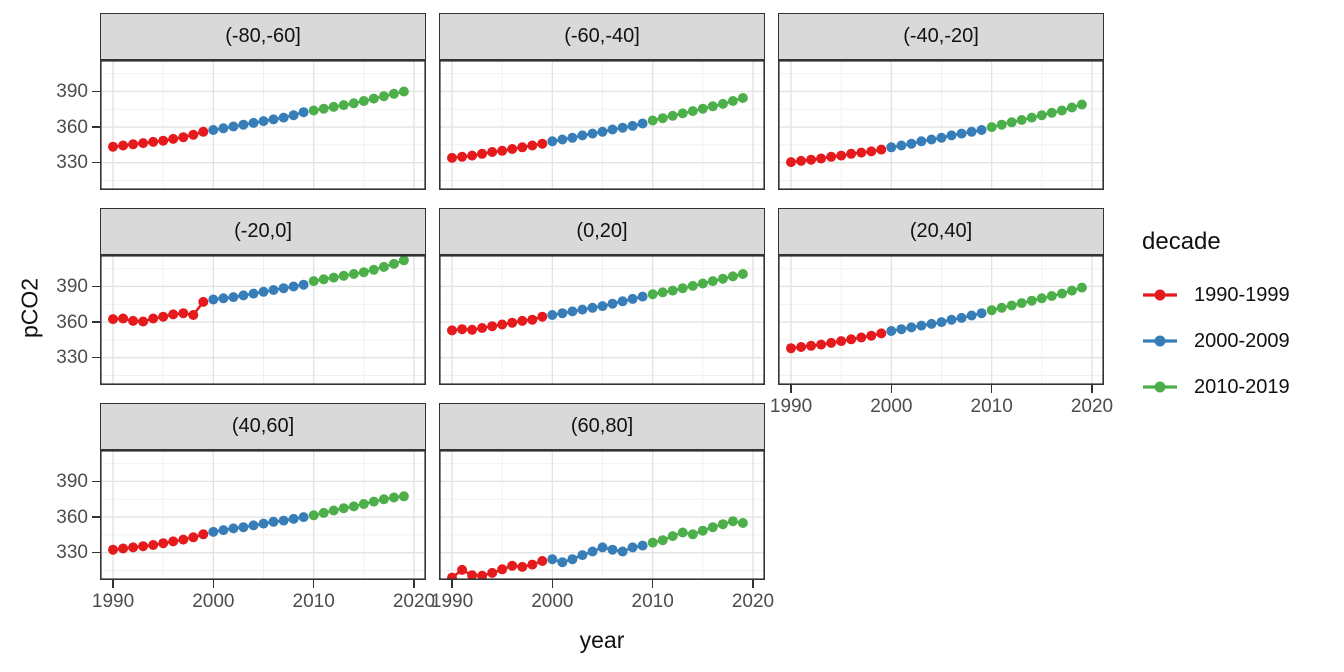 The image size is (1344, 672). What do you see at coordinates (891, 406) in the screenshot?
I see `x-axis-tick-label: 2000` at bounding box center [891, 406].